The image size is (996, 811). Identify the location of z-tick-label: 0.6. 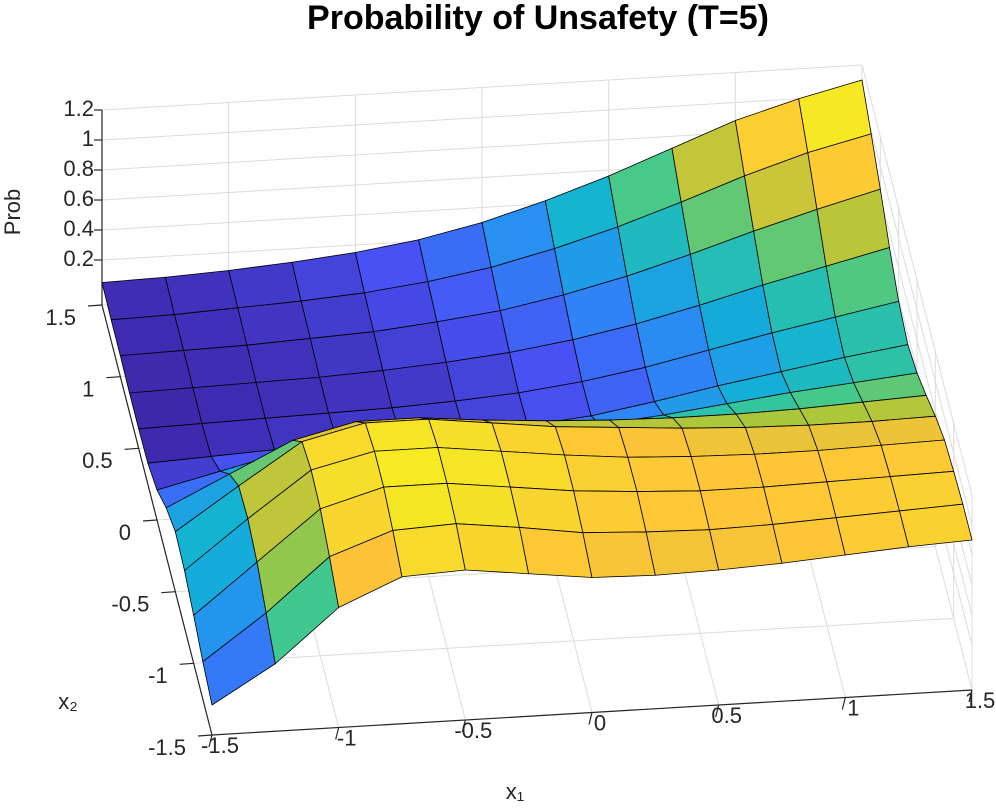
(78, 198).